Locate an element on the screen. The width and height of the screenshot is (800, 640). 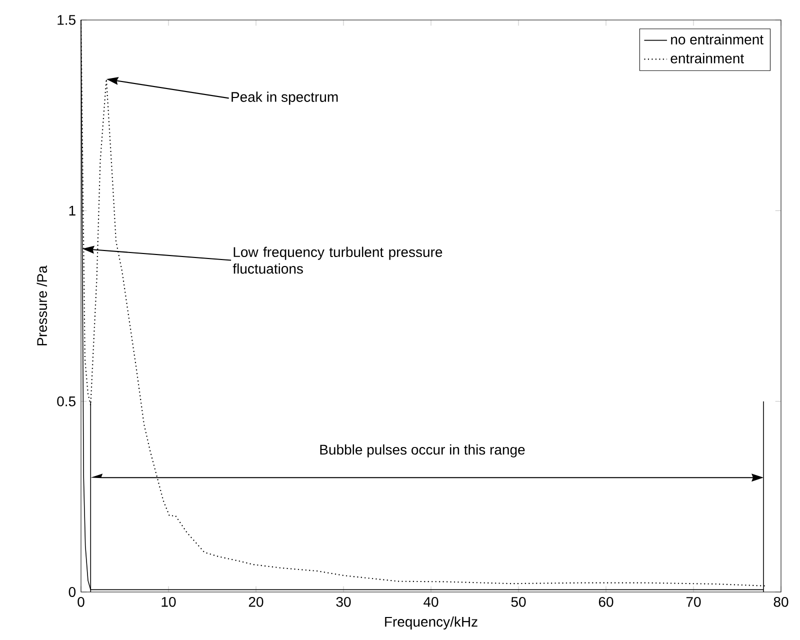
x-tick-label: 30 is located at coordinates (343, 601).